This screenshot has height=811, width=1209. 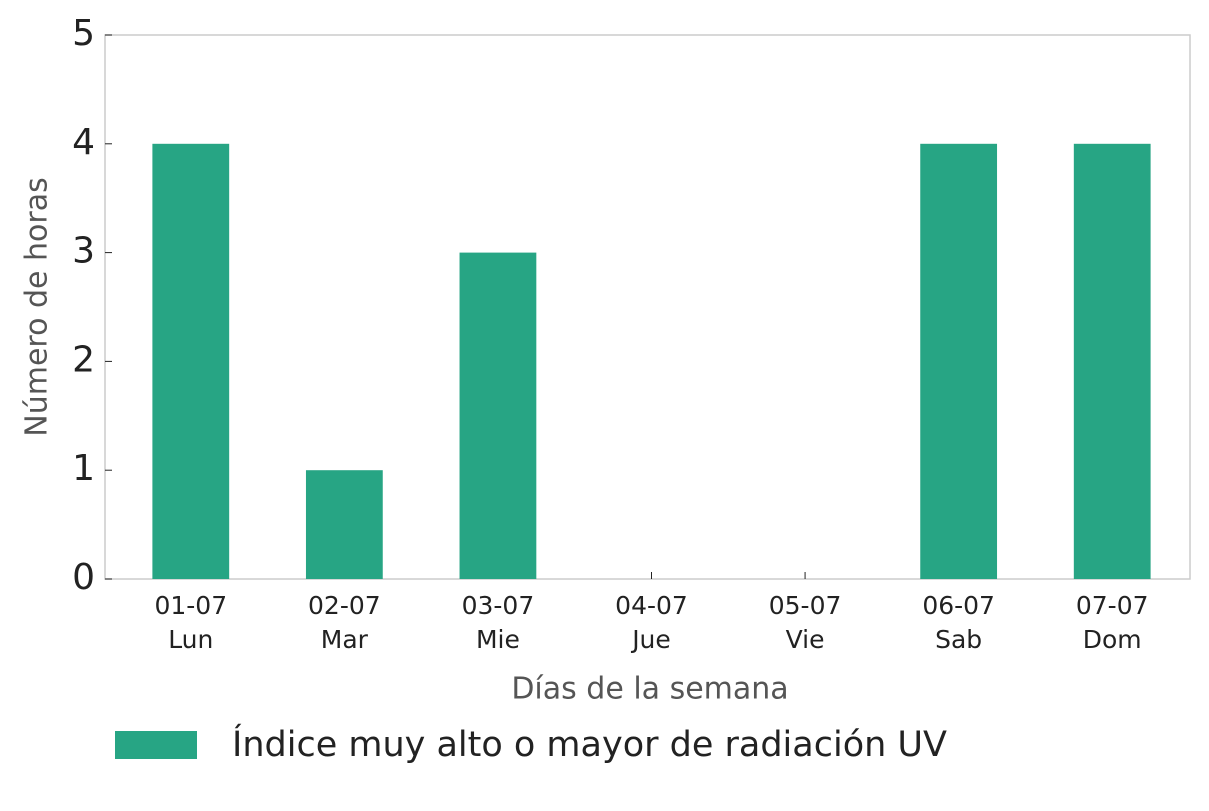 I want to click on y-tick-label: 5, so click(x=83, y=33).